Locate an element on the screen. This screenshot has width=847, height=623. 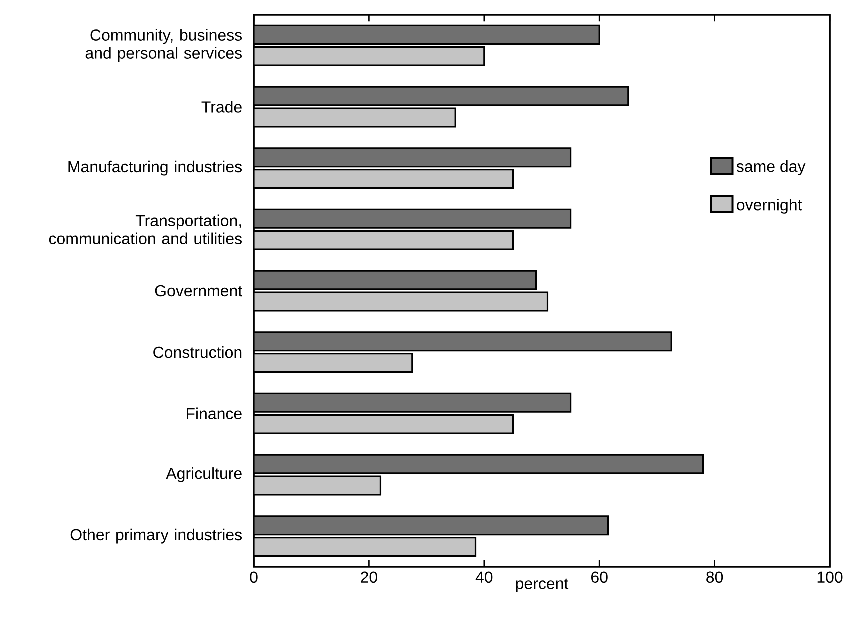
x-tick-label: 80 is located at coordinates (715, 578).